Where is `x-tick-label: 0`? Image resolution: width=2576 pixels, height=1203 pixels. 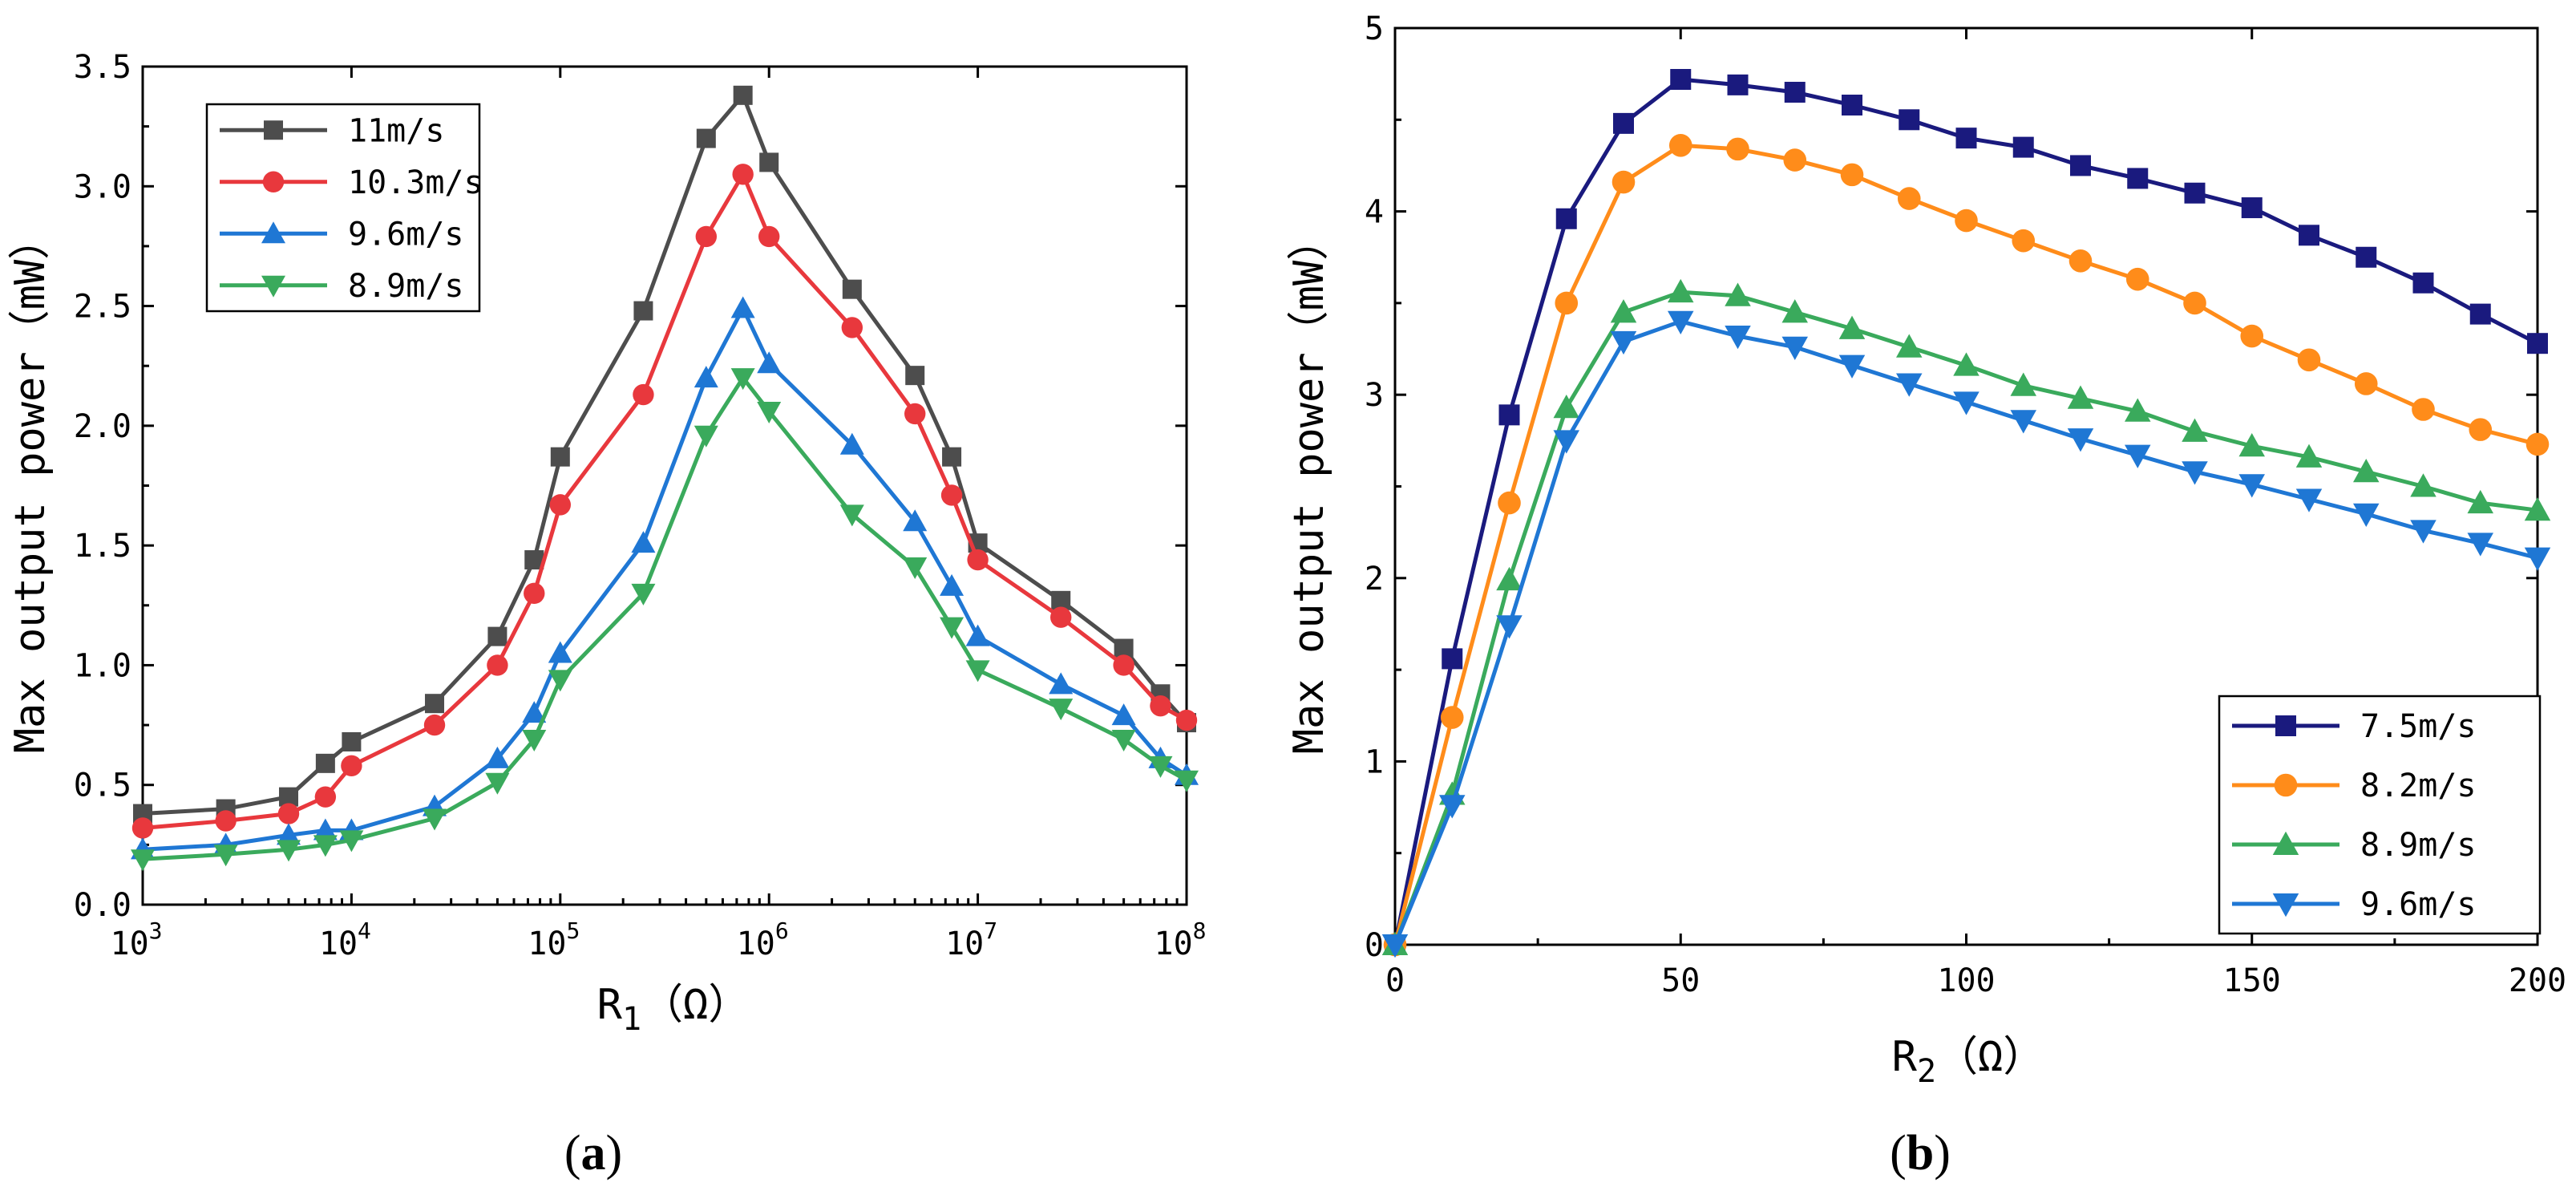 x-tick-label: 0 is located at coordinates (1395, 980).